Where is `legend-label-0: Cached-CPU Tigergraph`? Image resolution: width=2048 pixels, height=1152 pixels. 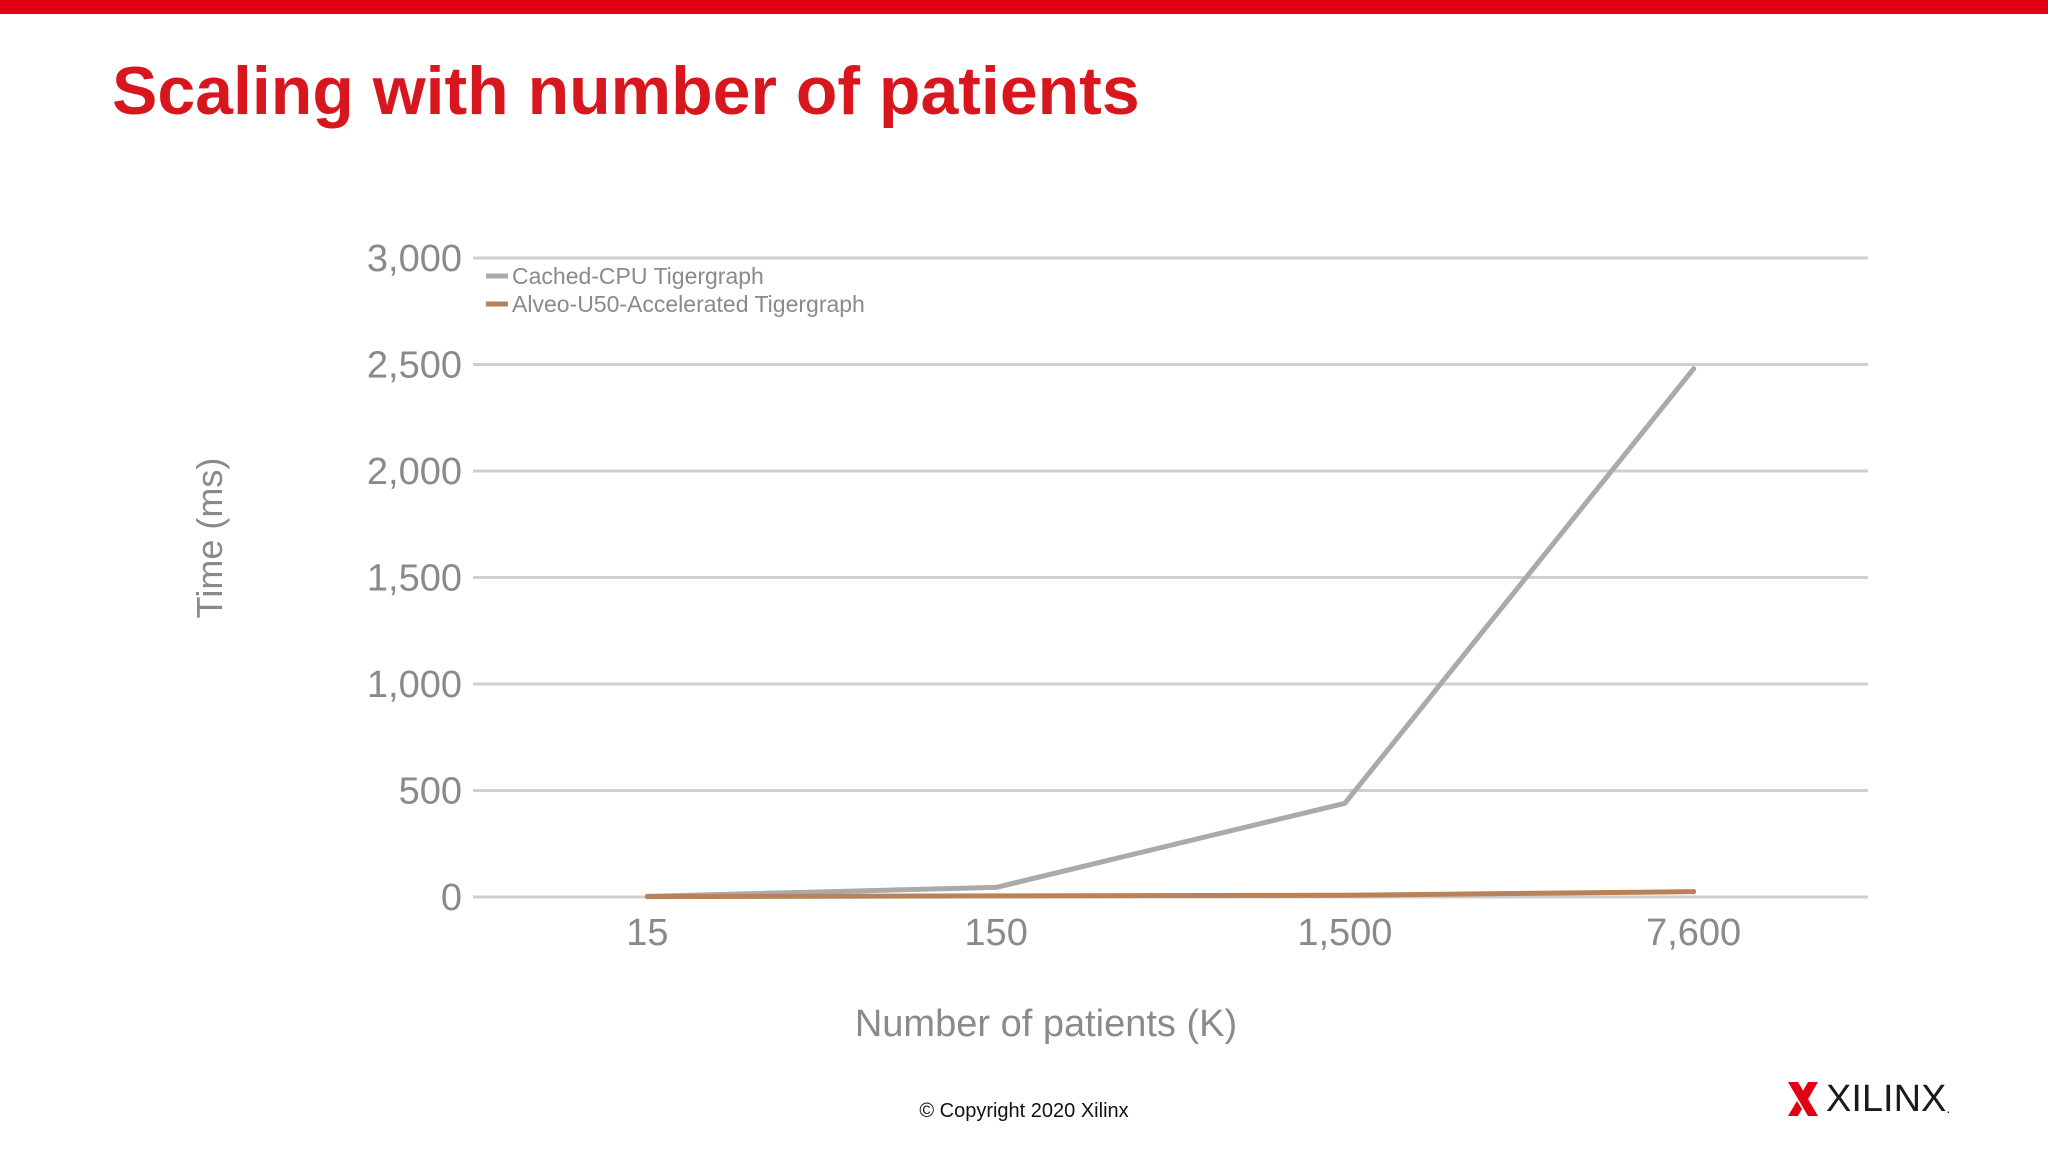
legend-label-0: Cached-CPU Tigergraph is located at coordinates (638, 276).